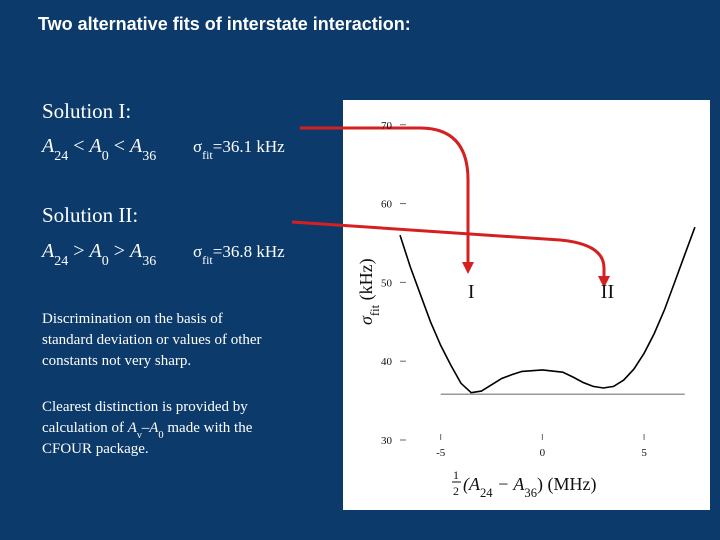 This screenshot has height=540, width=720. I want to click on x-tick-label: 5, so click(644, 453).